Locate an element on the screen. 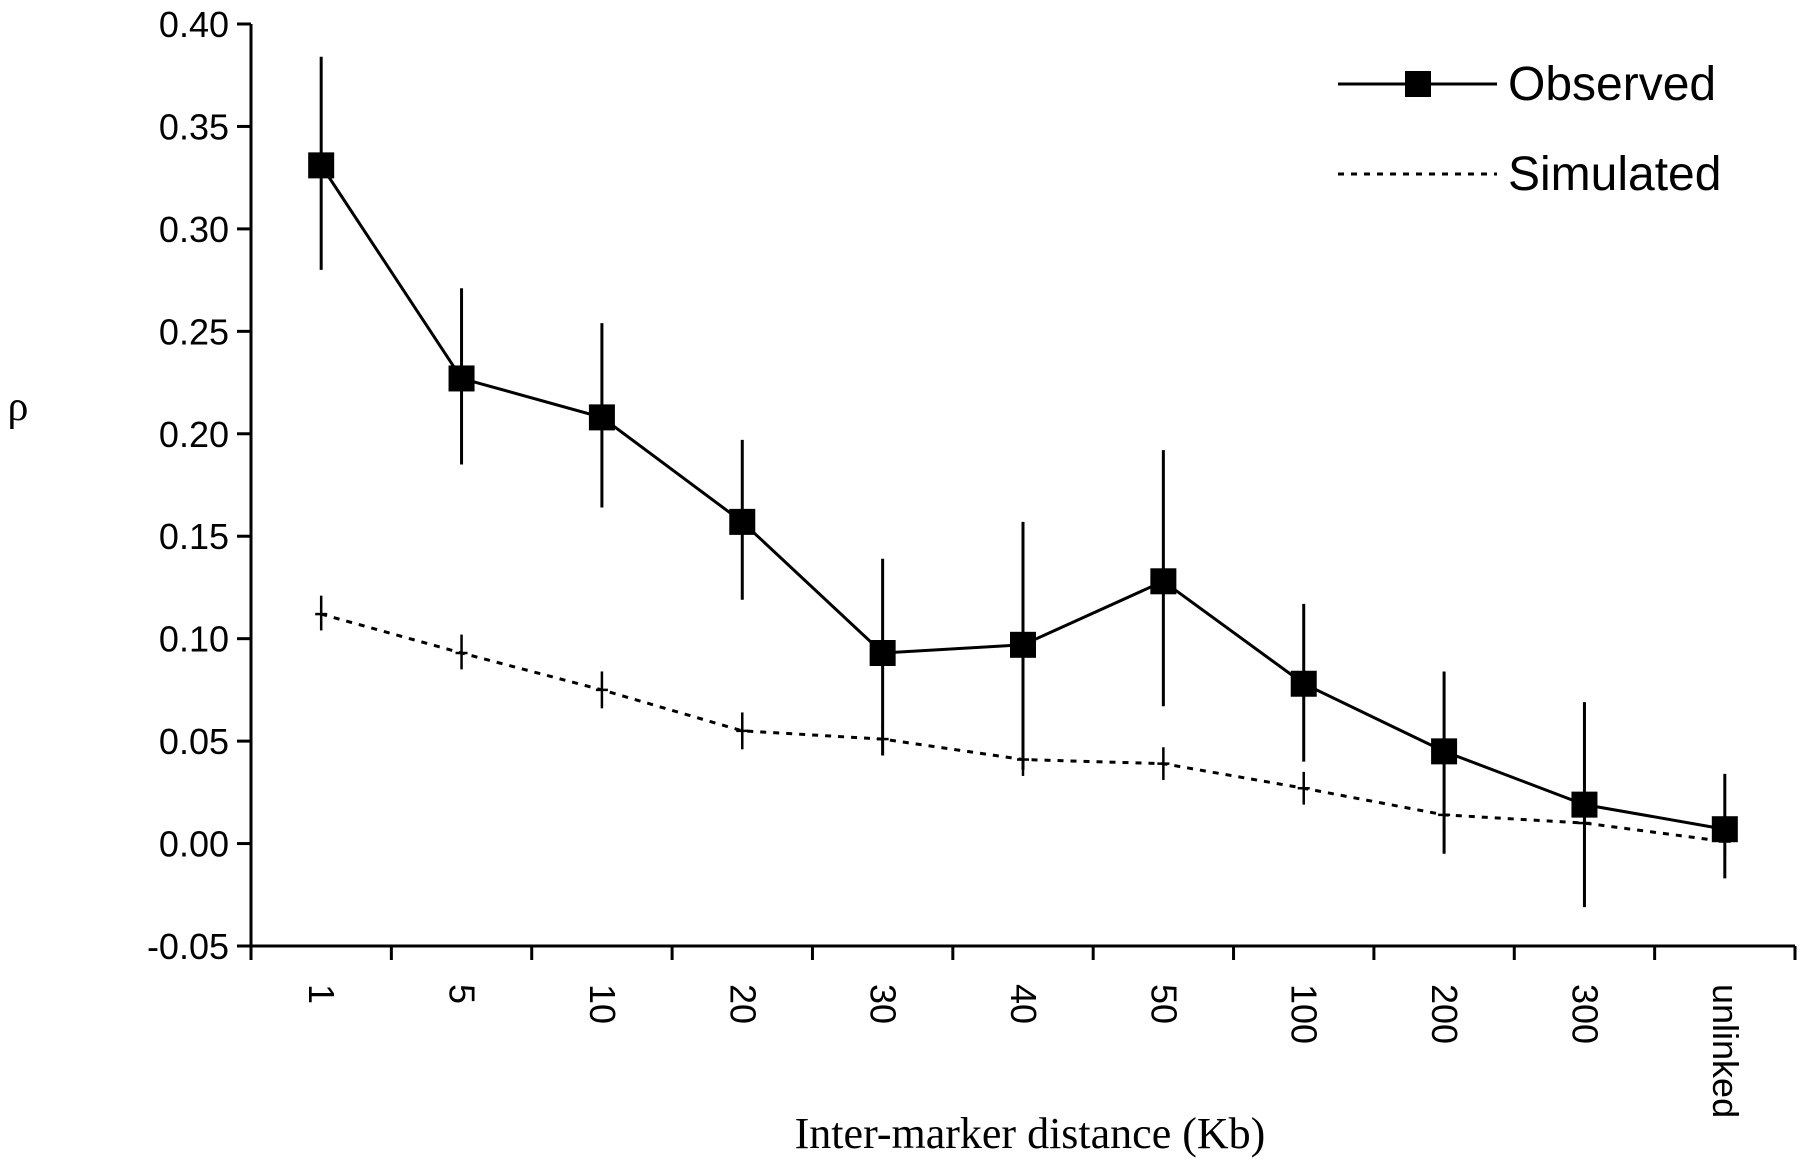  x-tick-label: 30 is located at coordinates (883, 1004).